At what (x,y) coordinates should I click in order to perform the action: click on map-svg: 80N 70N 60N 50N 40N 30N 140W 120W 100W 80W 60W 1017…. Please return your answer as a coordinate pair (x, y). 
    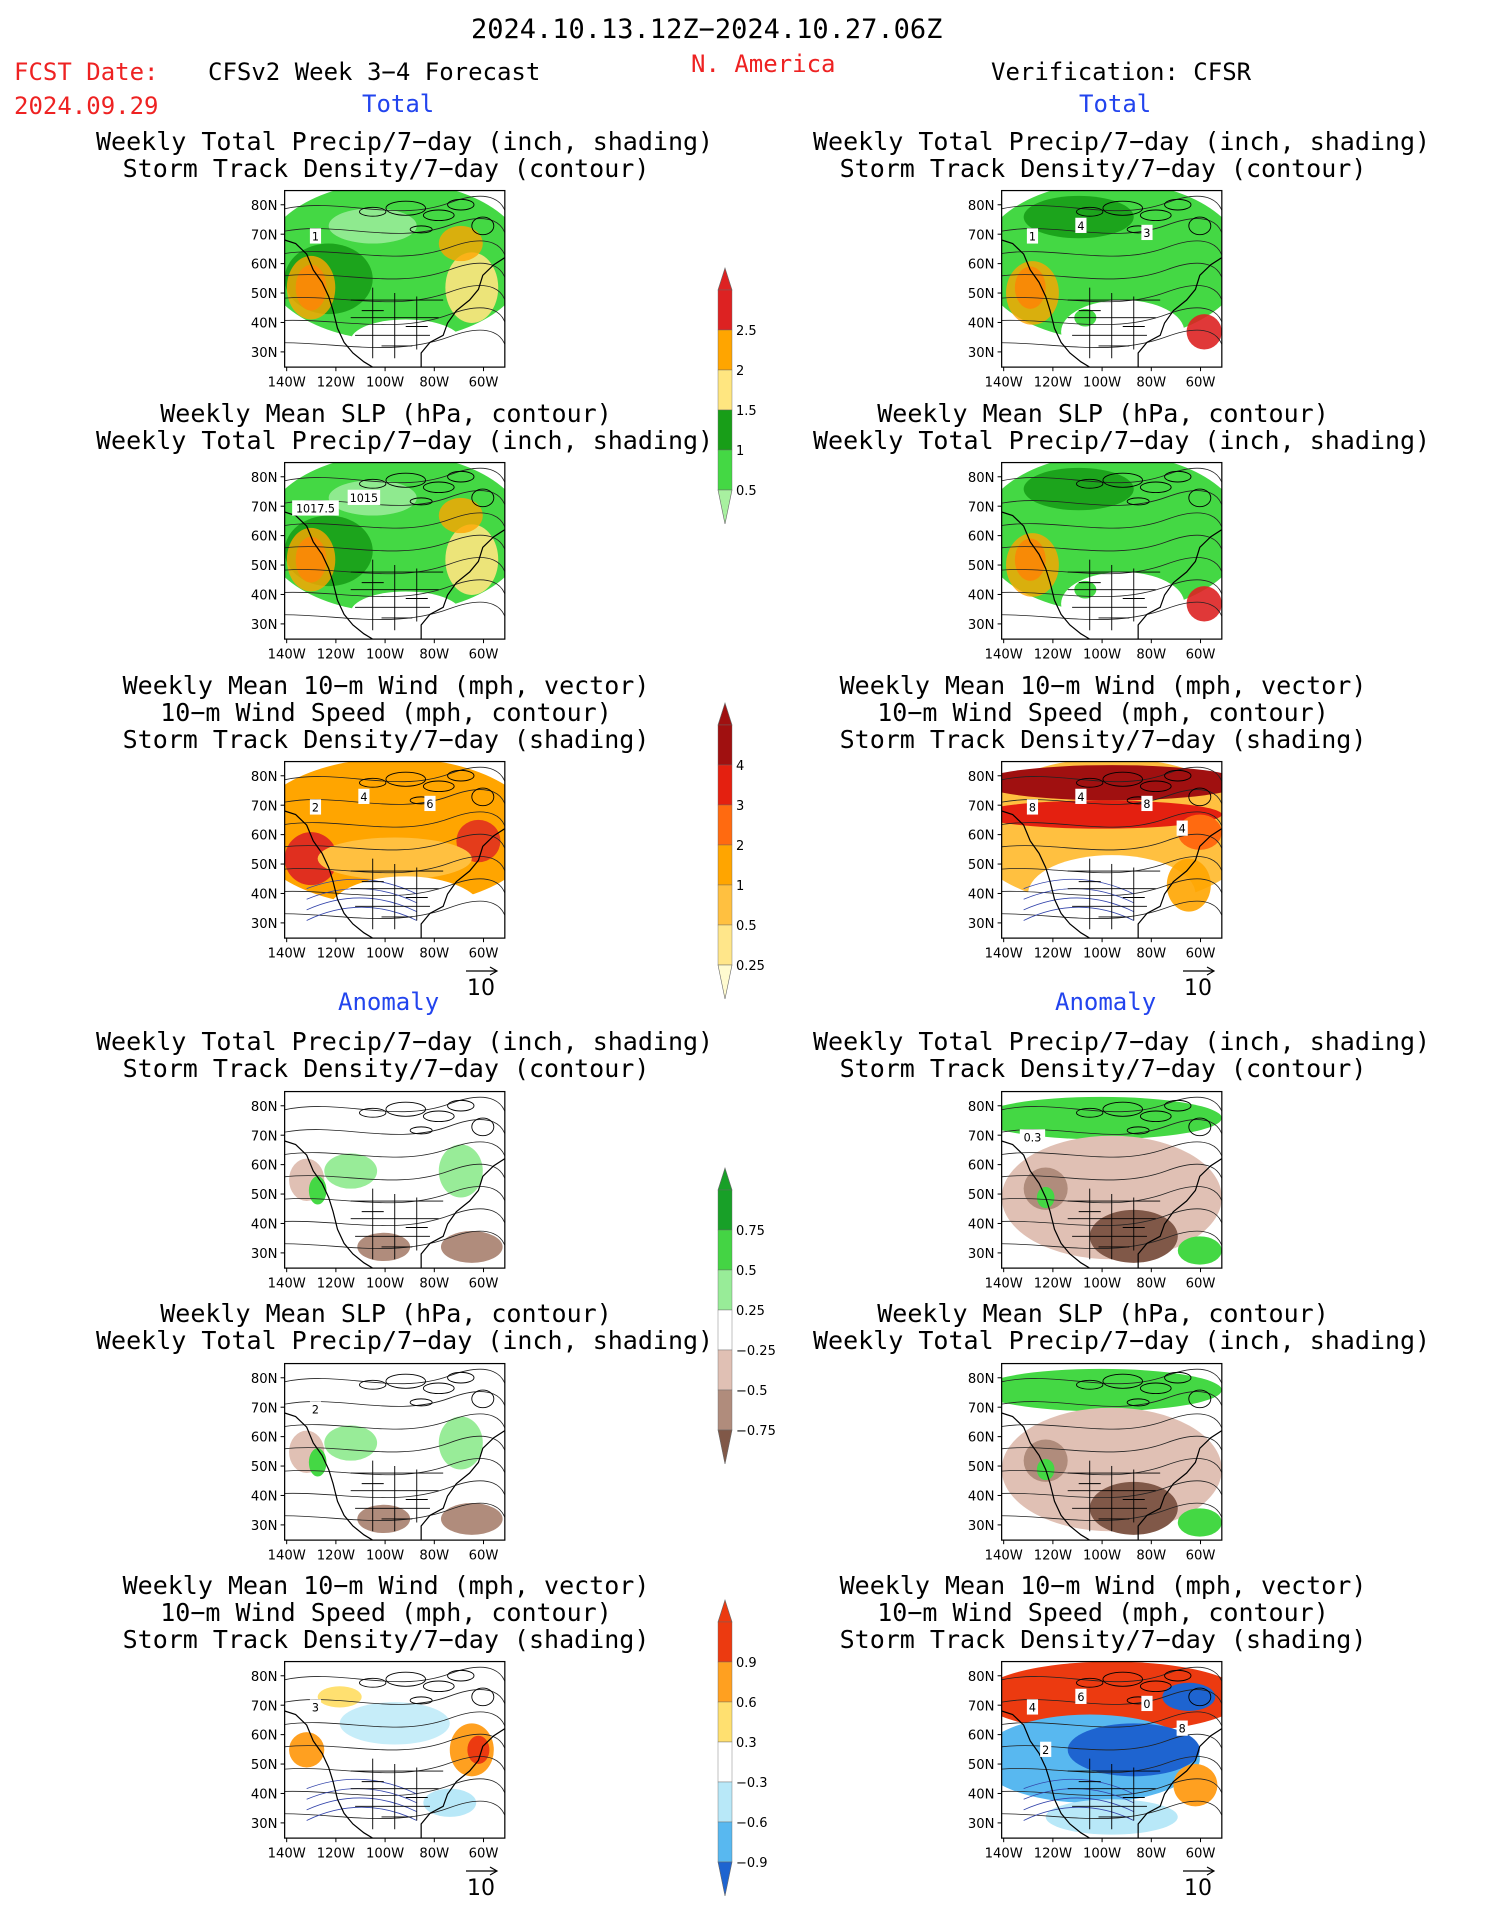
    Looking at the image, I should click on (378, 561).